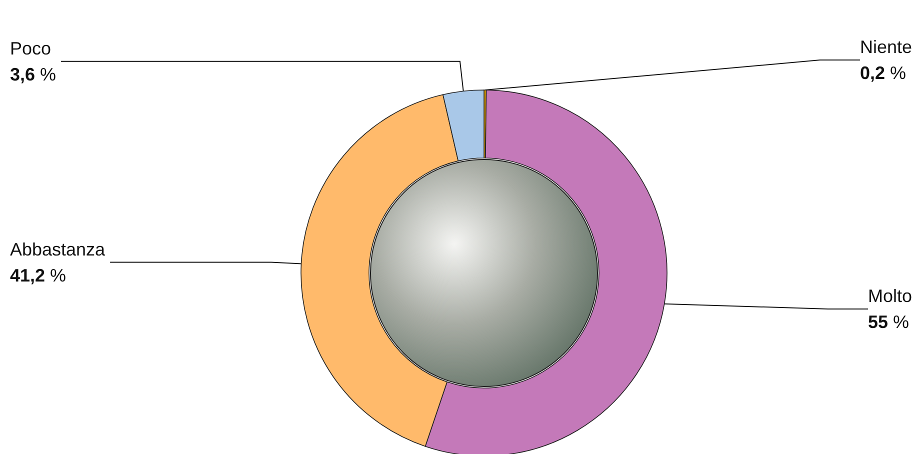  What do you see at coordinates (58, 249) in the screenshot?
I see `slice-label: Abbastanza` at bounding box center [58, 249].